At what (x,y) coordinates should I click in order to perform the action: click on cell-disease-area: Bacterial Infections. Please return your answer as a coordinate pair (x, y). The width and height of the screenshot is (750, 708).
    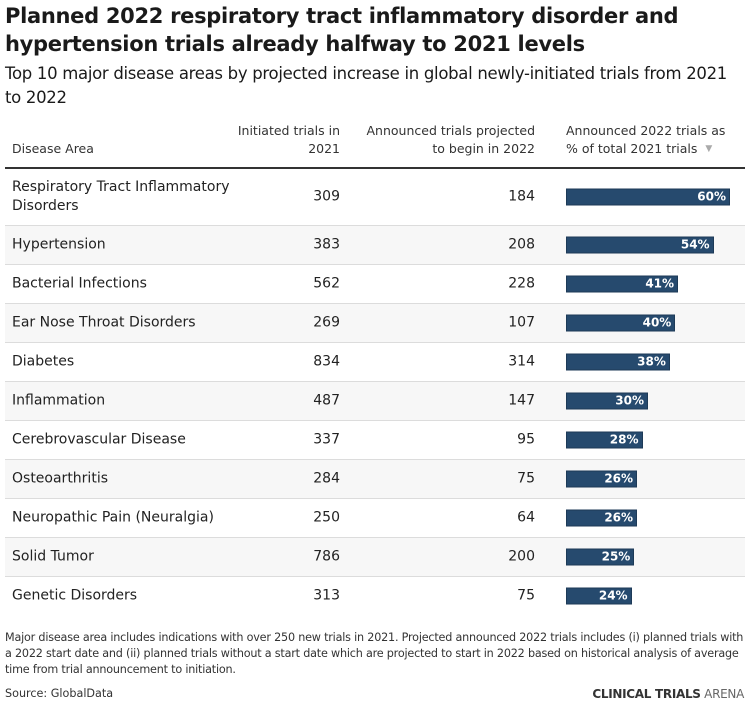
    Looking at the image, I should click on (79, 283).